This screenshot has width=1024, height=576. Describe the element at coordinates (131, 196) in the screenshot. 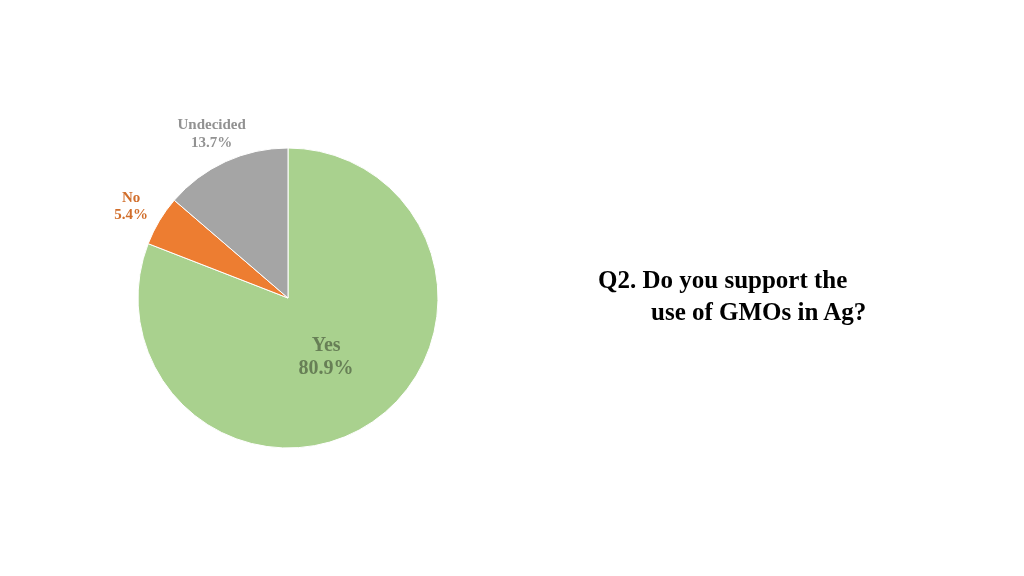

I see `slice-label: No` at that location.